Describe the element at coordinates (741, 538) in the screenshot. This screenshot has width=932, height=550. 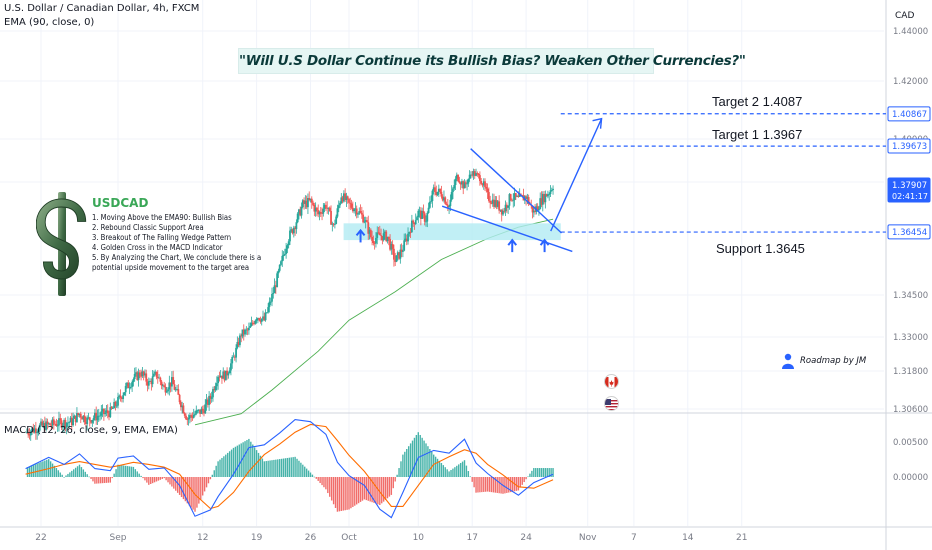
I see `time-tick-label: 21` at that location.